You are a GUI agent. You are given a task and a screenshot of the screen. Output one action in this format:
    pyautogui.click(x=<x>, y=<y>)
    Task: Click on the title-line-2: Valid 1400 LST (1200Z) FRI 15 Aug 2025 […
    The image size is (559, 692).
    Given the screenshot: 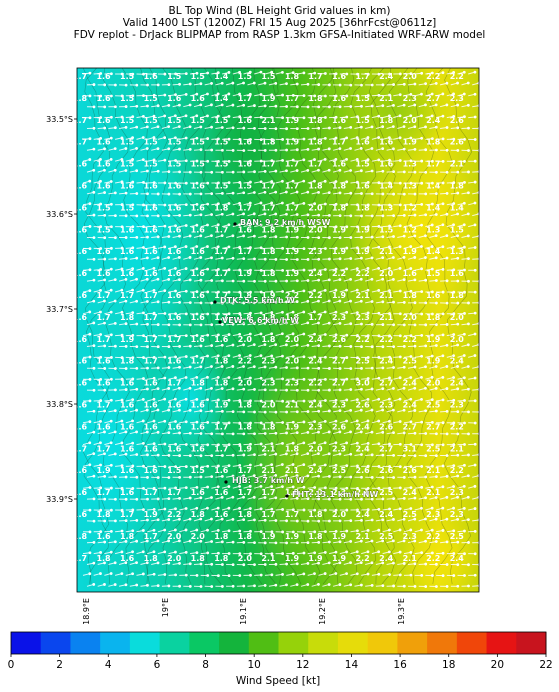 What is the action you would take?
    pyautogui.click(x=279, y=23)
    